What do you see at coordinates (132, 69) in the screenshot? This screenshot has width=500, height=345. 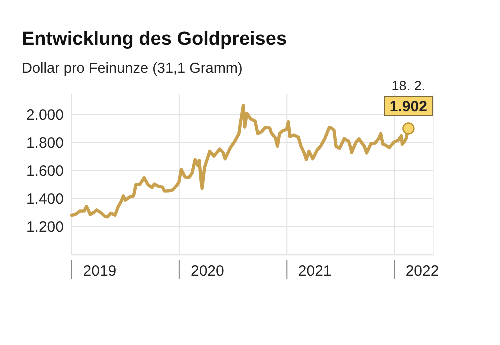 I see `chart-subtitle: Dollar pro Feinunze (31,1 Gramm)` at bounding box center [132, 69].